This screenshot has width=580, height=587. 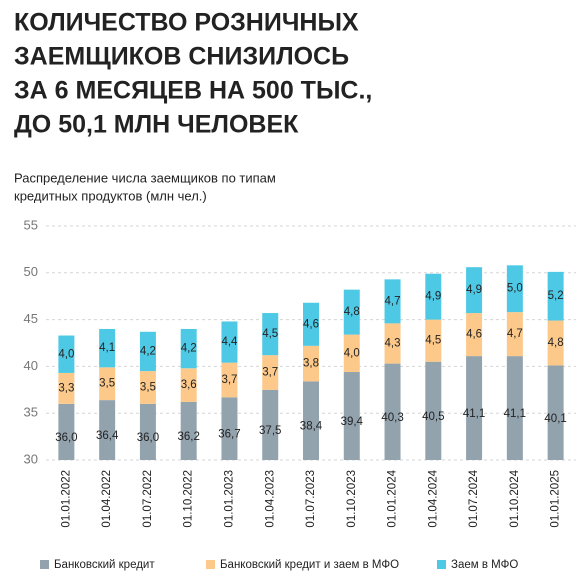 What do you see at coordinates (311, 427) in the screenshot?
I see `value-label: 38,4` at bounding box center [311, 427].